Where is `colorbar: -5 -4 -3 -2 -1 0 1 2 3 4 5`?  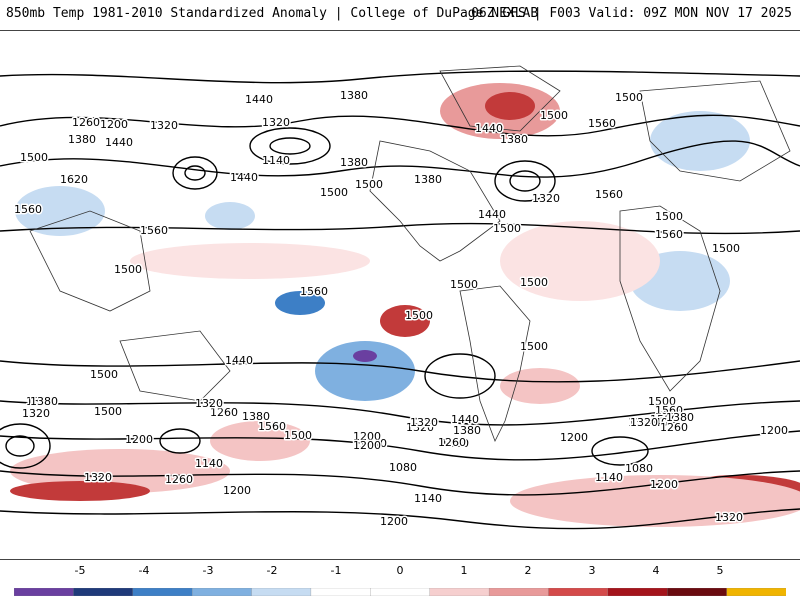 colorbar: -5 -4 -3 -2 -1 0 1 2 3 4 5 is located at coordinates (400, 580).